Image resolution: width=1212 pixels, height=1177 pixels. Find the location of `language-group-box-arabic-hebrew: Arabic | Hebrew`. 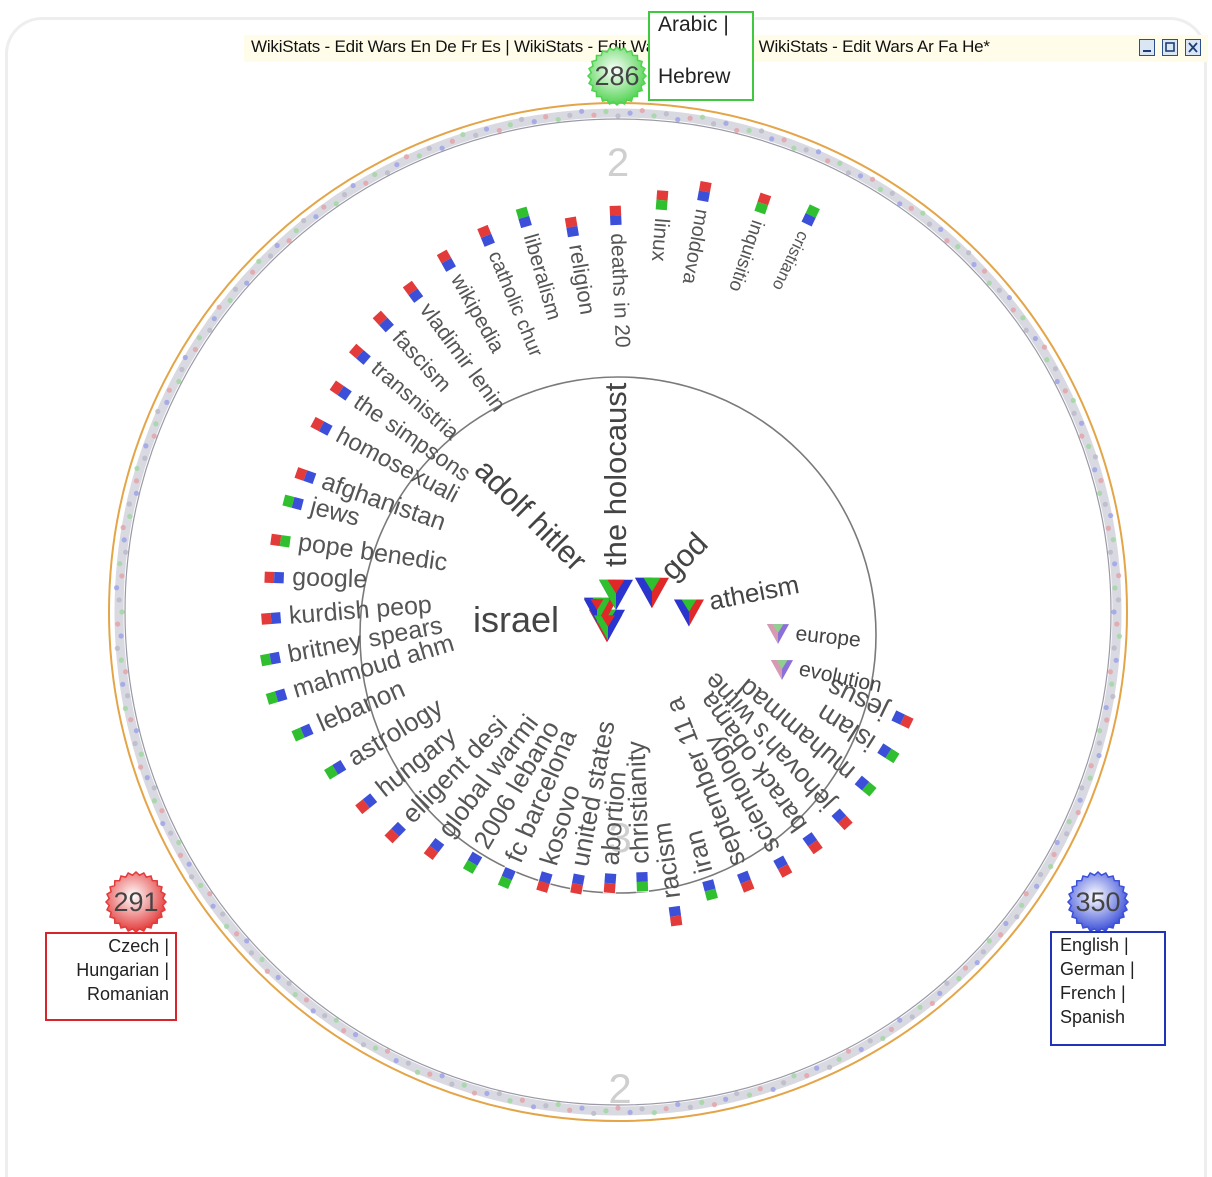

language-group-box-arabic-hebrew: Arabic | Hebrew is located at coordinates (701, 56).